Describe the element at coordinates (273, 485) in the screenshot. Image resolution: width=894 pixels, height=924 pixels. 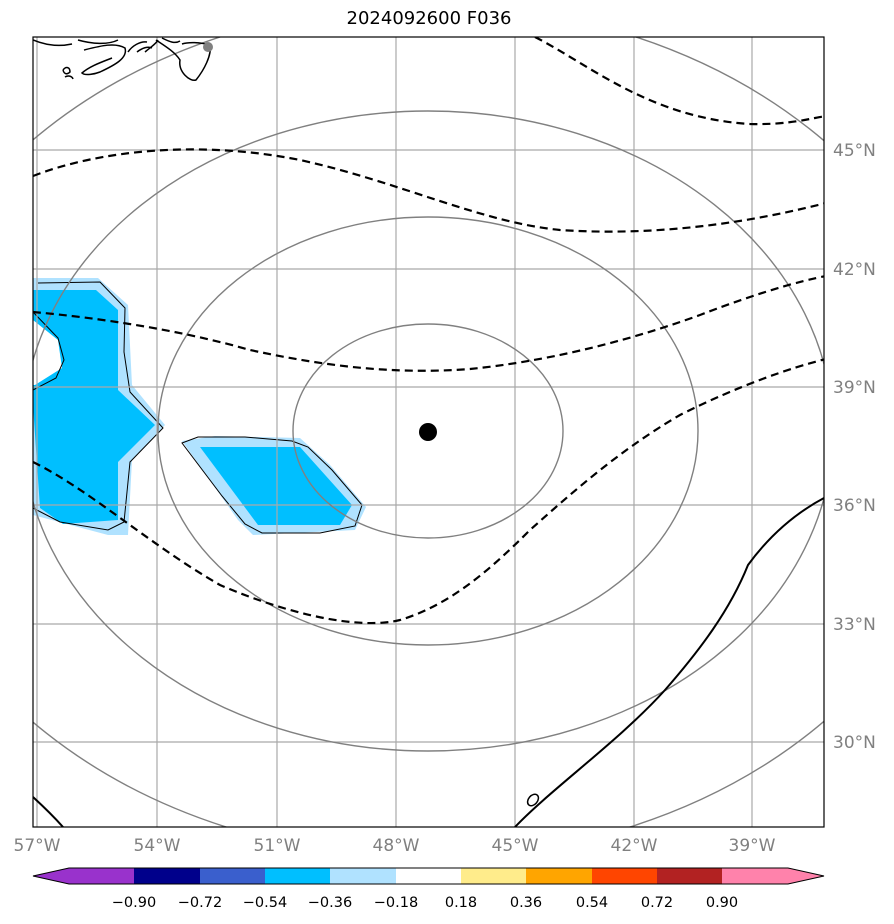
I see `anomaly-region-central` at that location.